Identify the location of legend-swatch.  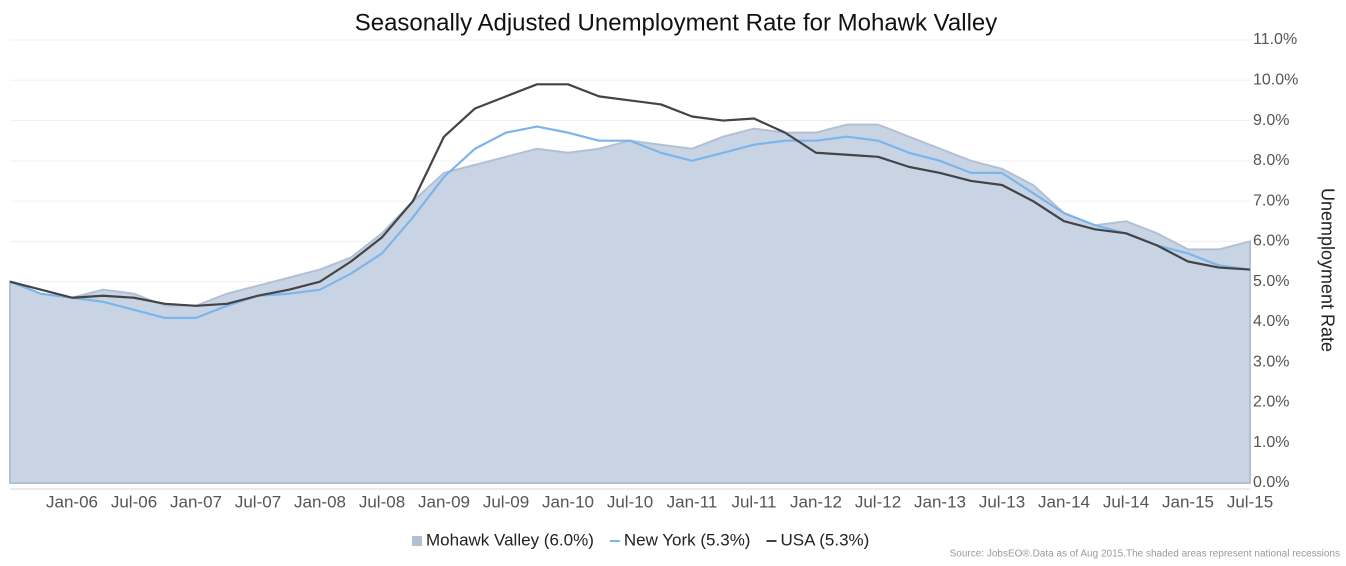
(417, 541).